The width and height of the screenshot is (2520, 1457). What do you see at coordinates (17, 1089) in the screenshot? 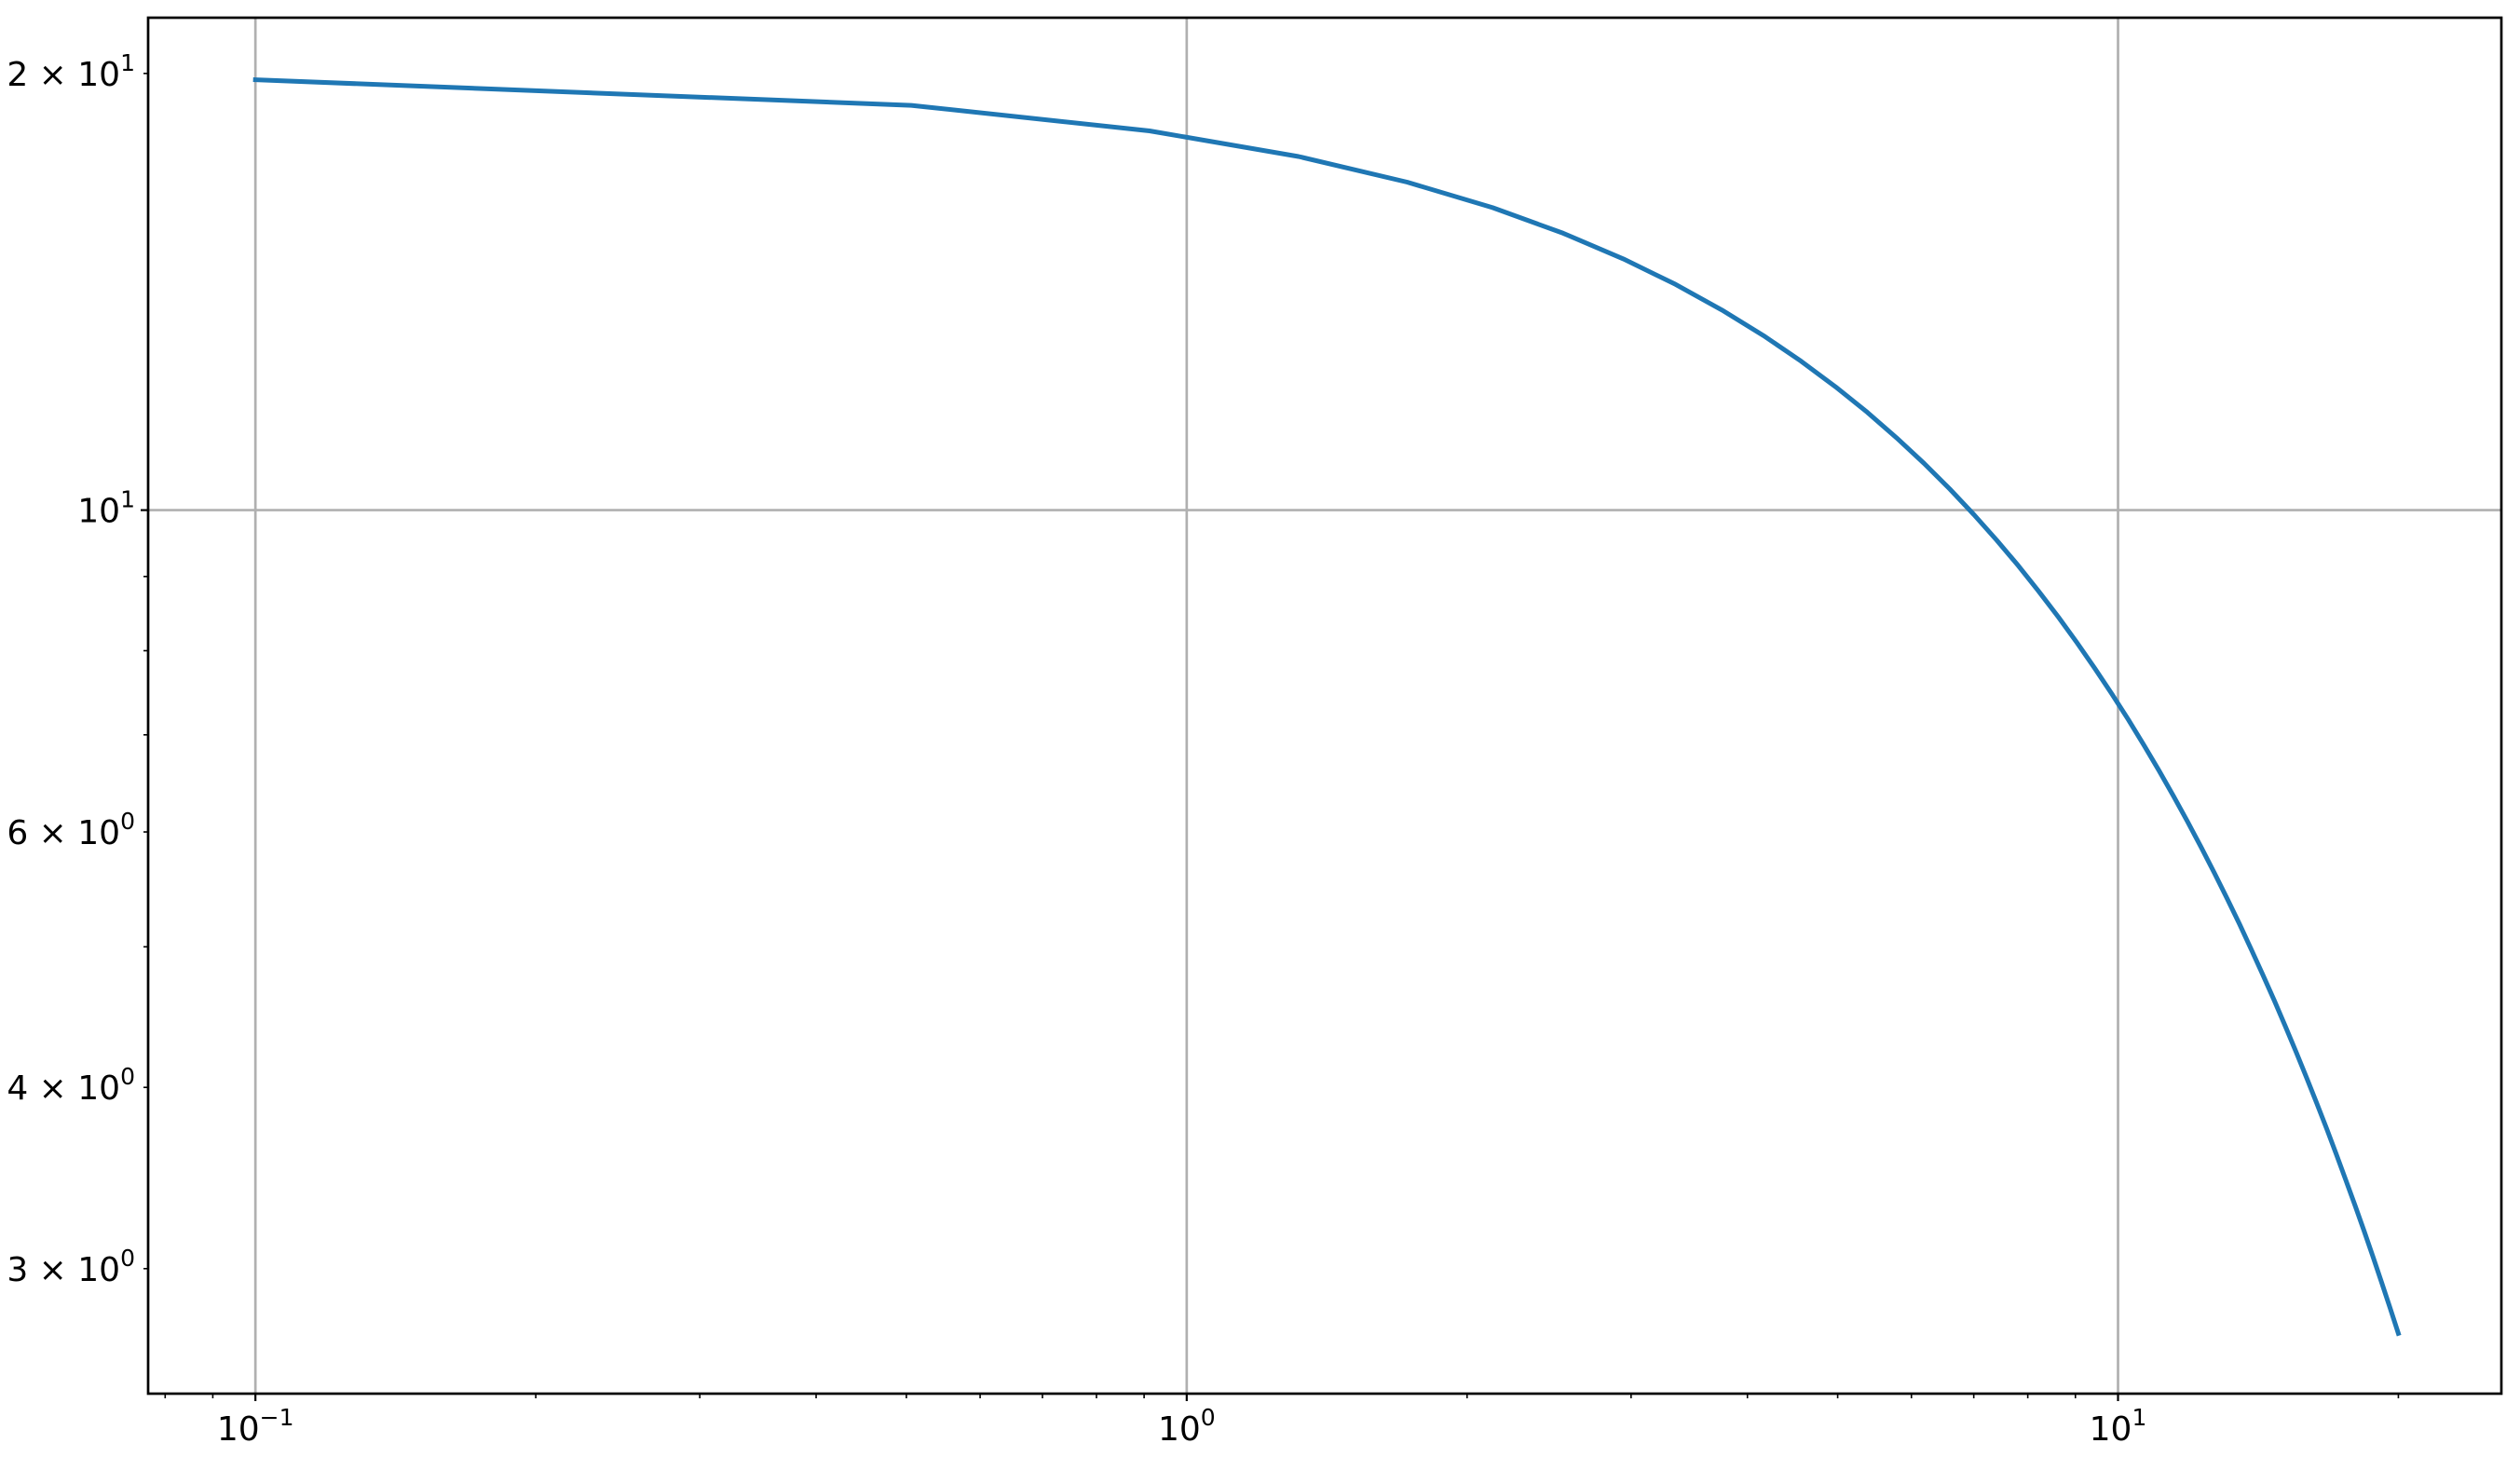
I see `y-tick-label-mantissa: 4` at bounding box center [17, 1089].